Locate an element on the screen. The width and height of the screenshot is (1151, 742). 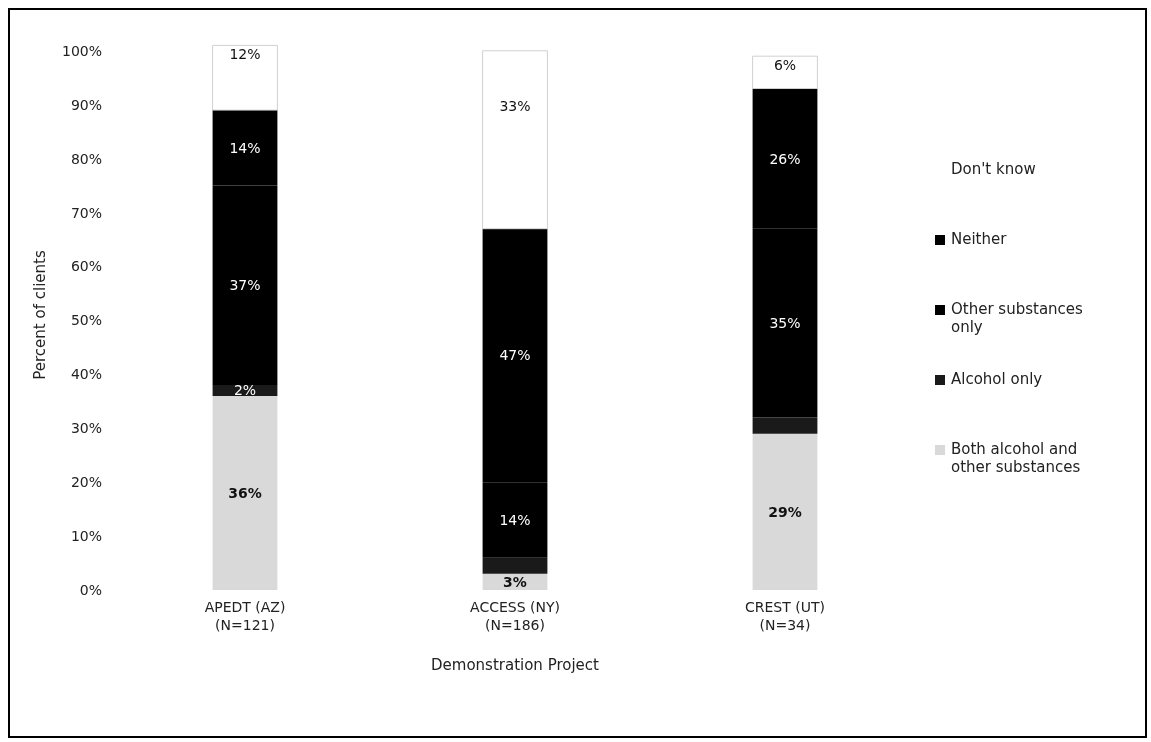
y-tick-label: 80% is located at coordinates (86, 158).